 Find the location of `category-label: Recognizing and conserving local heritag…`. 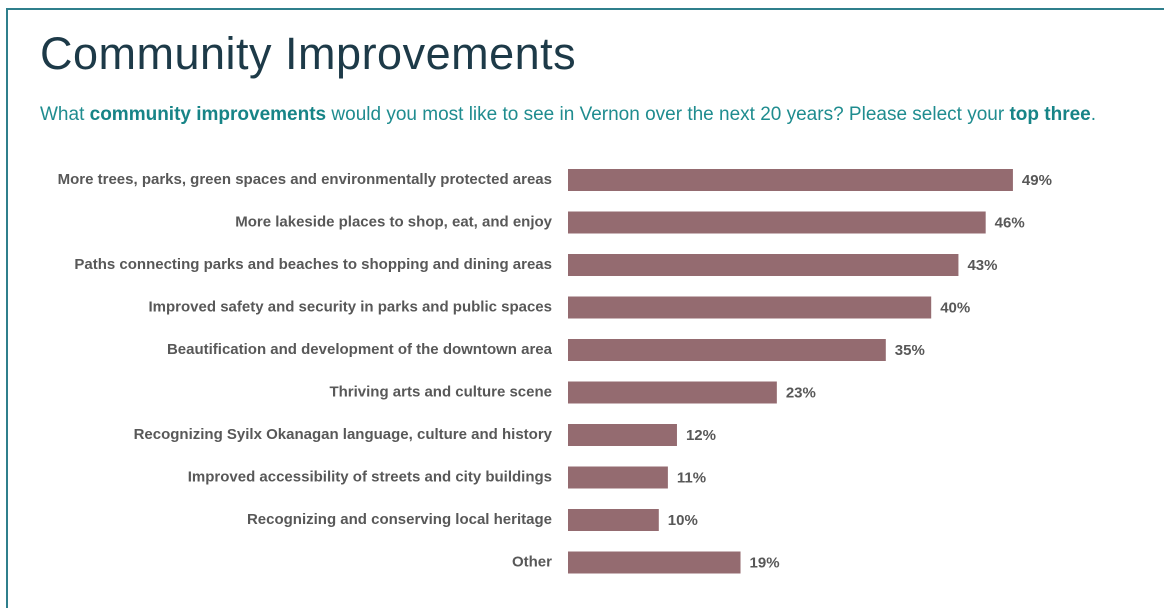

category-label: Recognizing and conserving local heritag… is located at coordinates (399, 519).